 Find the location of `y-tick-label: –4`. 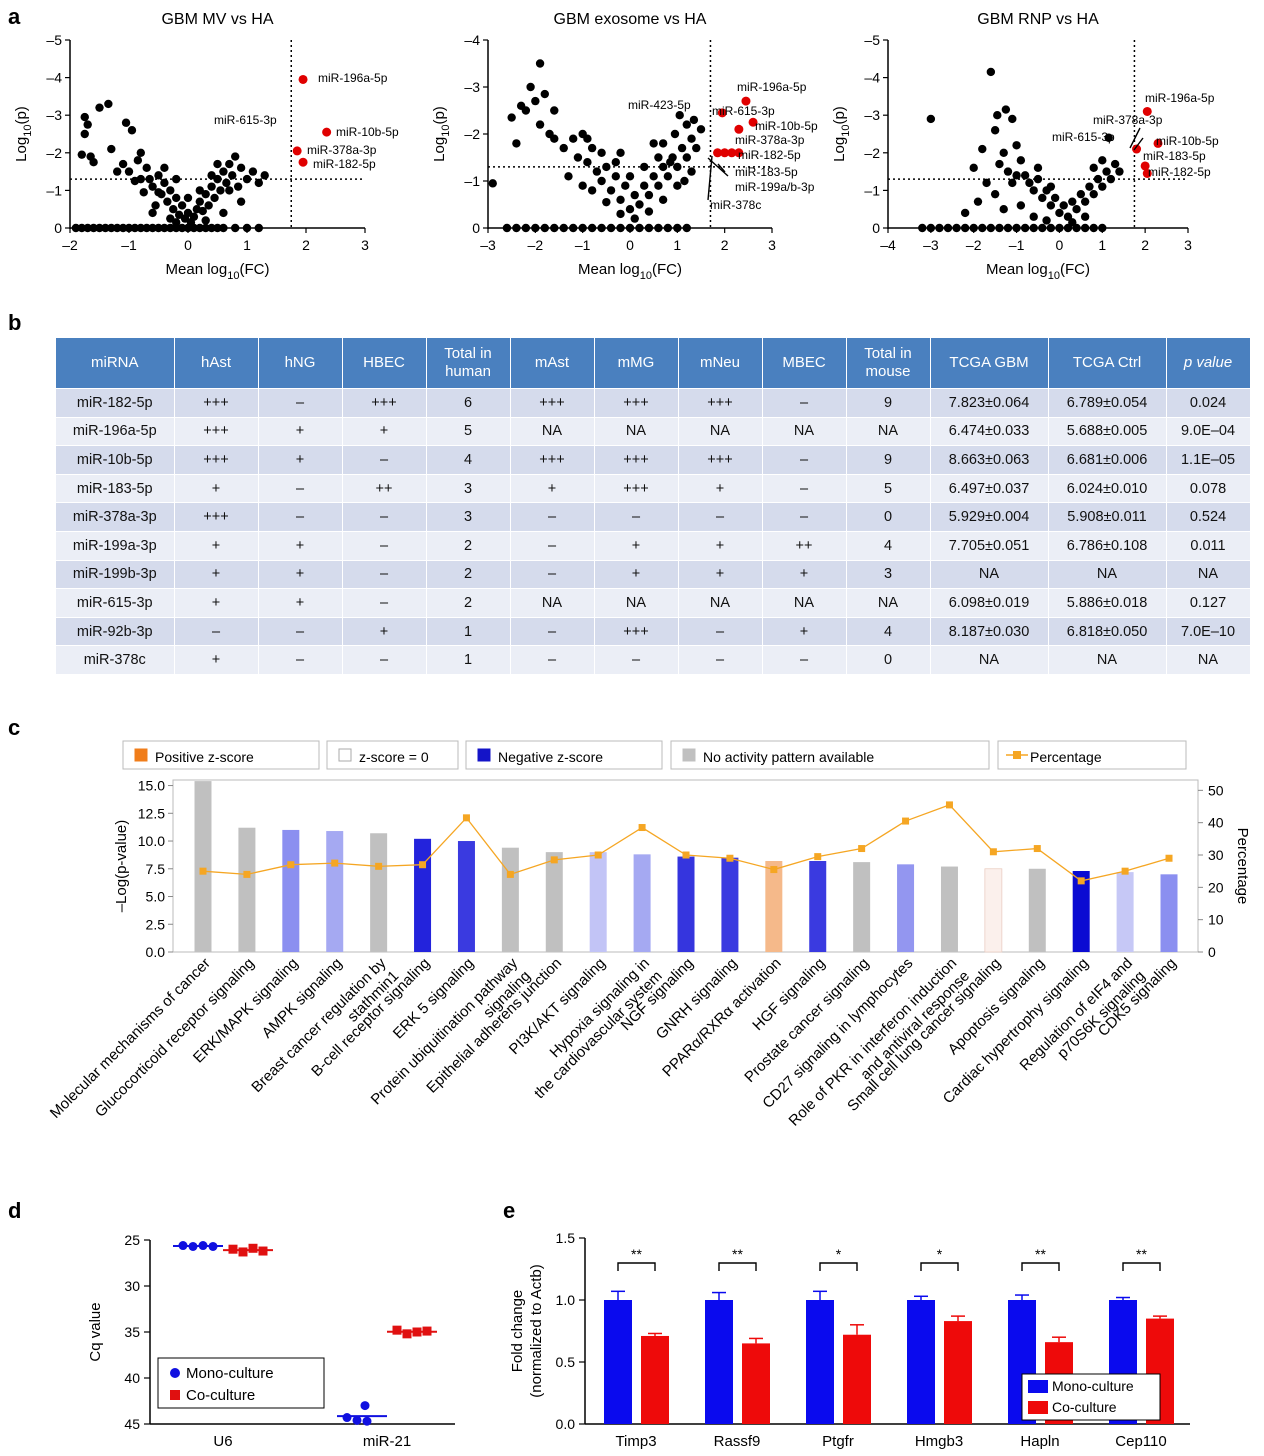

y-tick-label: –4 is located at coordinates (872, 78).